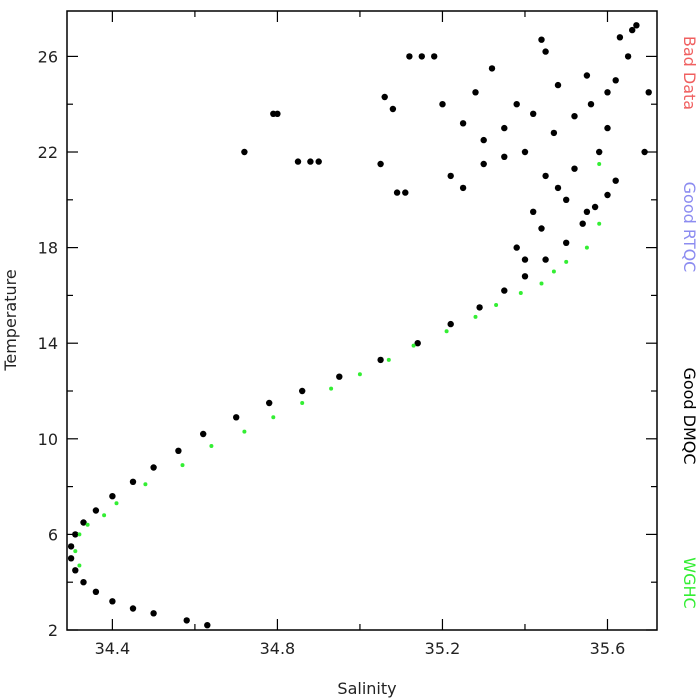  I want to click on x-tick-label: 34.8, so click(278, 648).